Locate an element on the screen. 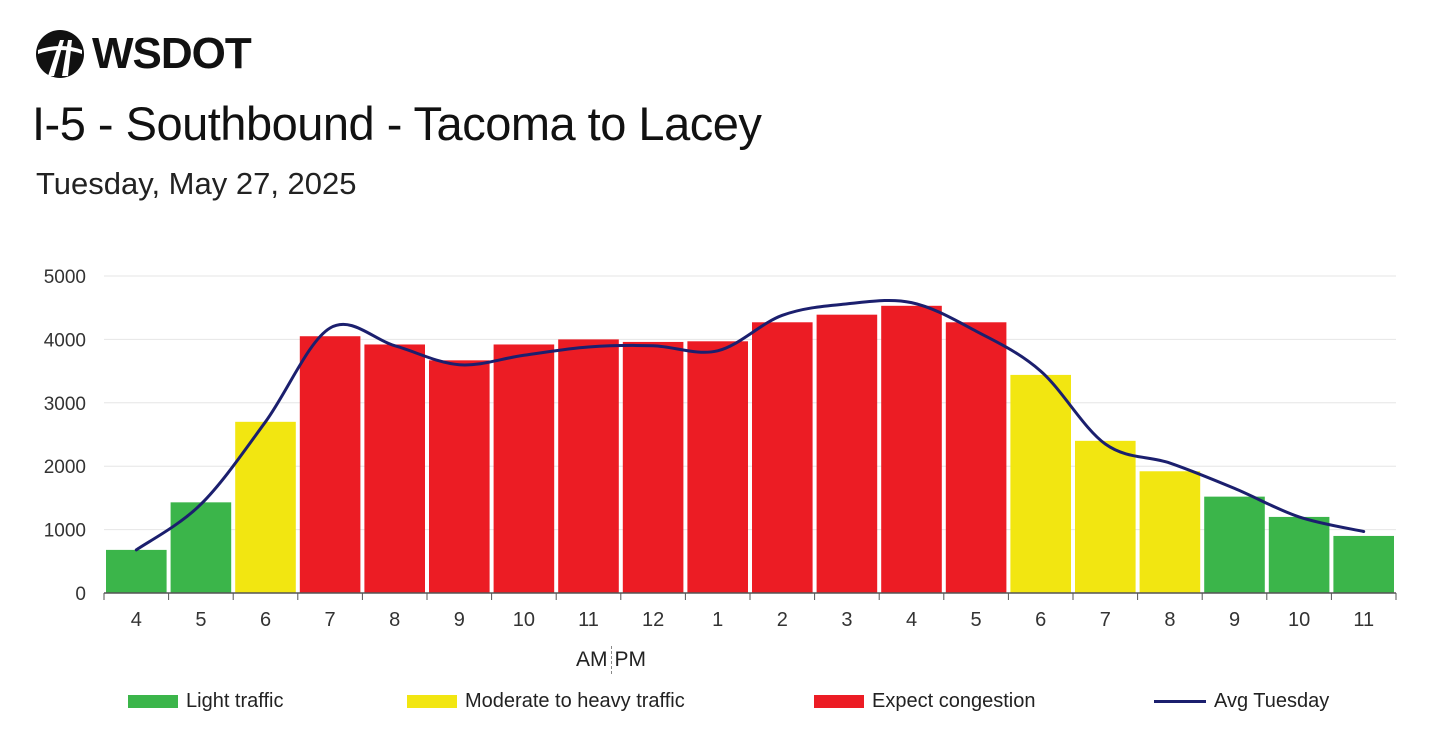 The image size is (1440, 747). am-label: AM is located at coordinates (592, 659).